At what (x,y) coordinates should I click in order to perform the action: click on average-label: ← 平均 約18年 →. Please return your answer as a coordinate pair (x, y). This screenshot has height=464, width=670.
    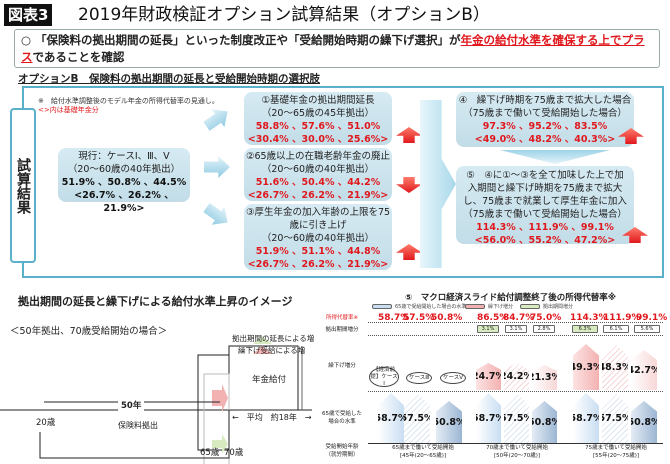
    Looking at the image, I should click on (272, 417).